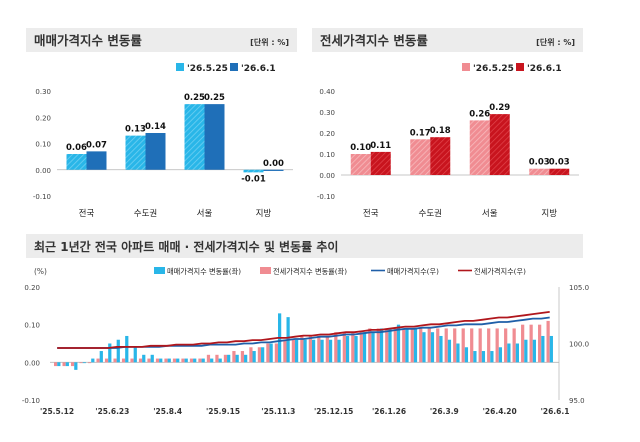 Image resolution: width=640 pixels, height=442 pixels. I want to click on data-label: 0.25, so click(214, 98).